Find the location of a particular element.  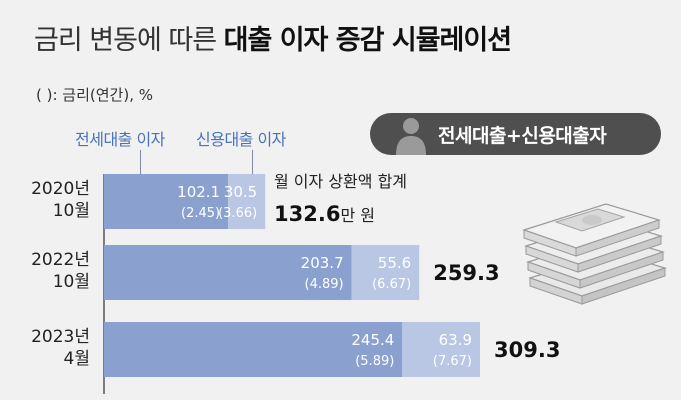

bar-rate-credit: (3.66) is located at coordinates (237, 213).